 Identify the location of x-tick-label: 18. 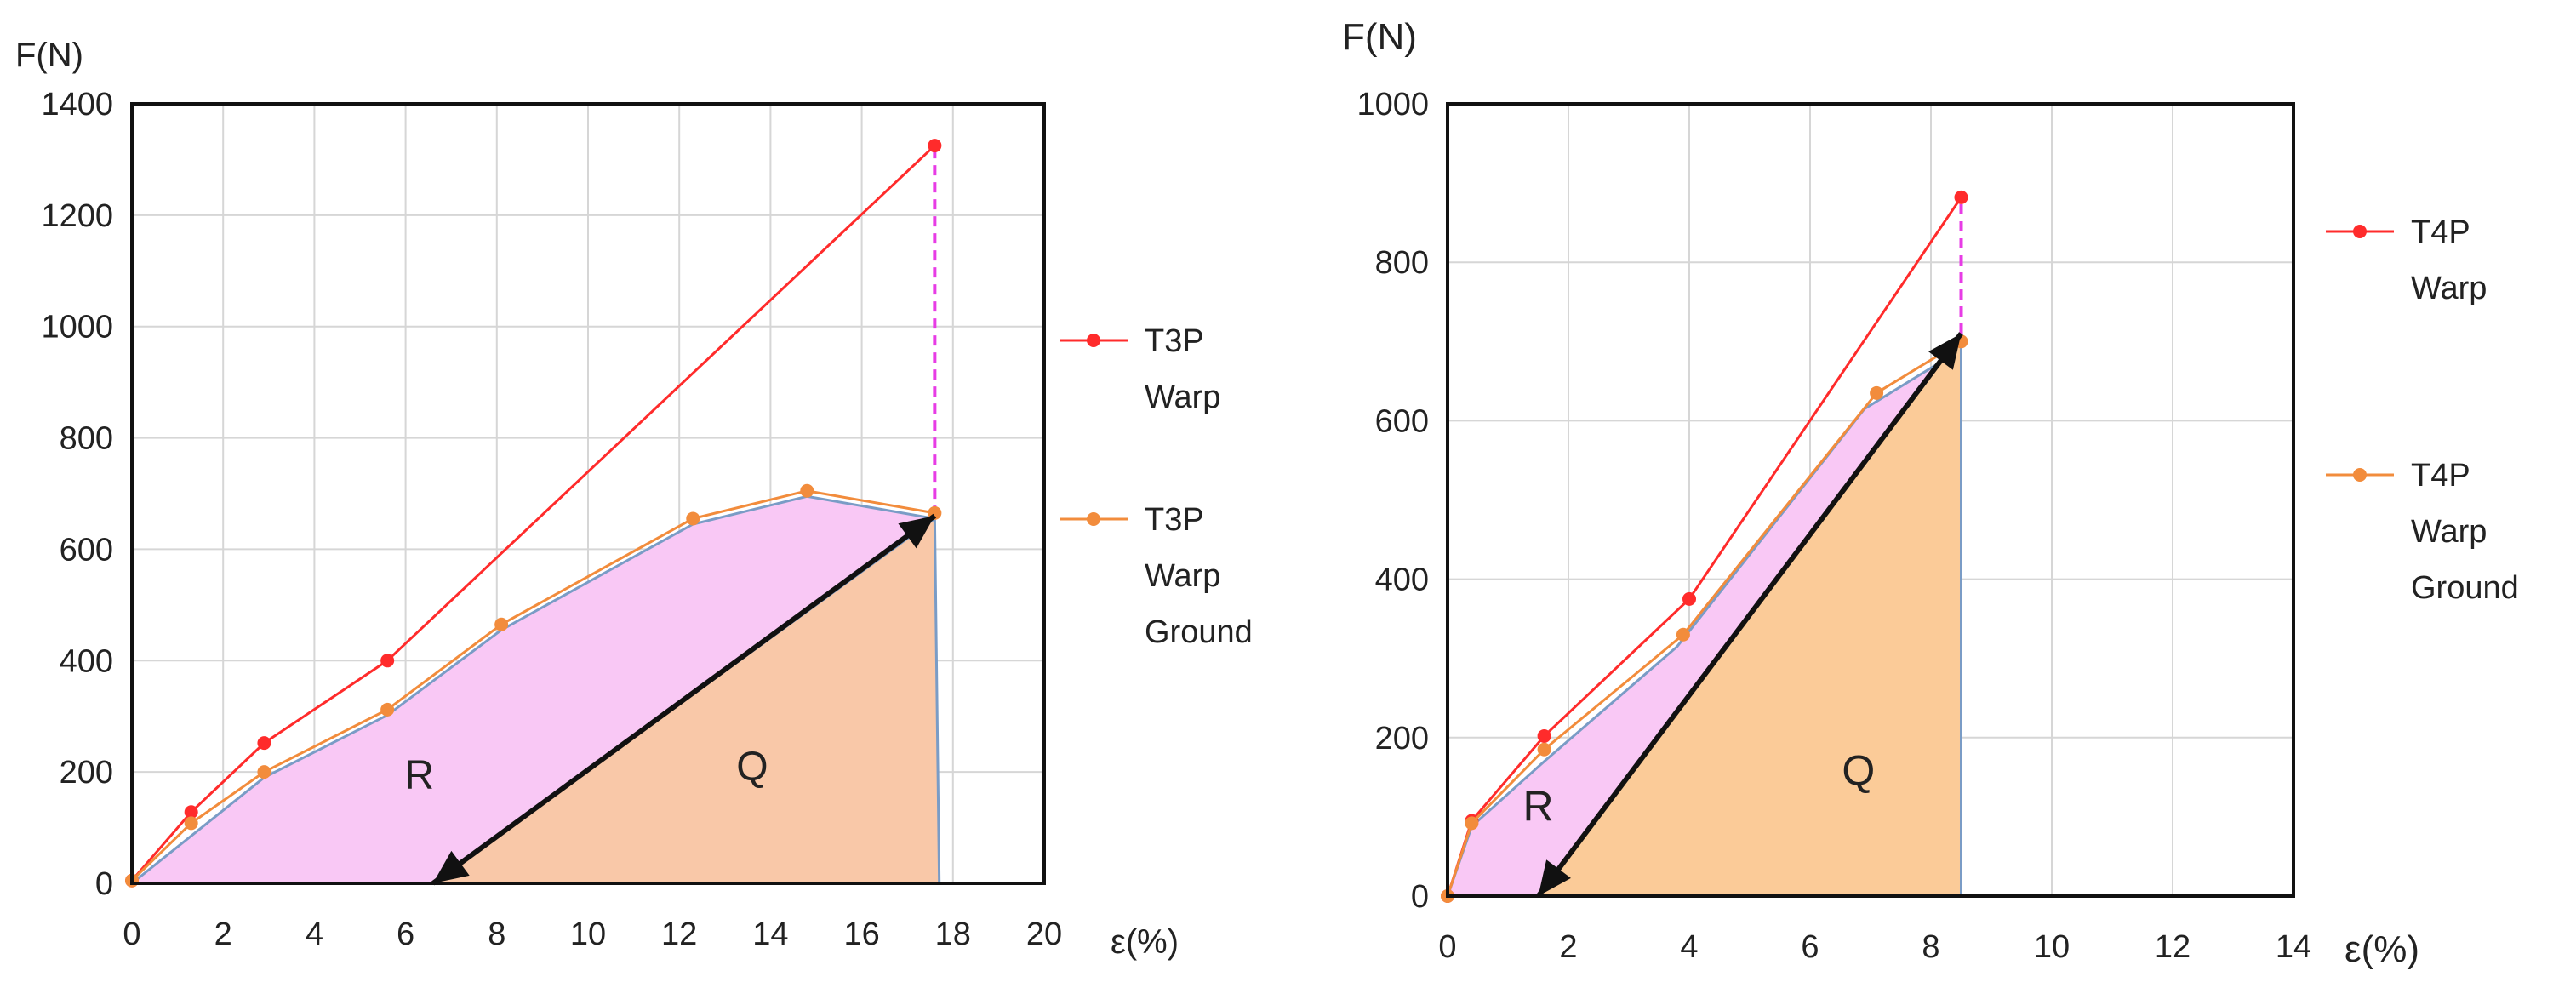
(953, 934).